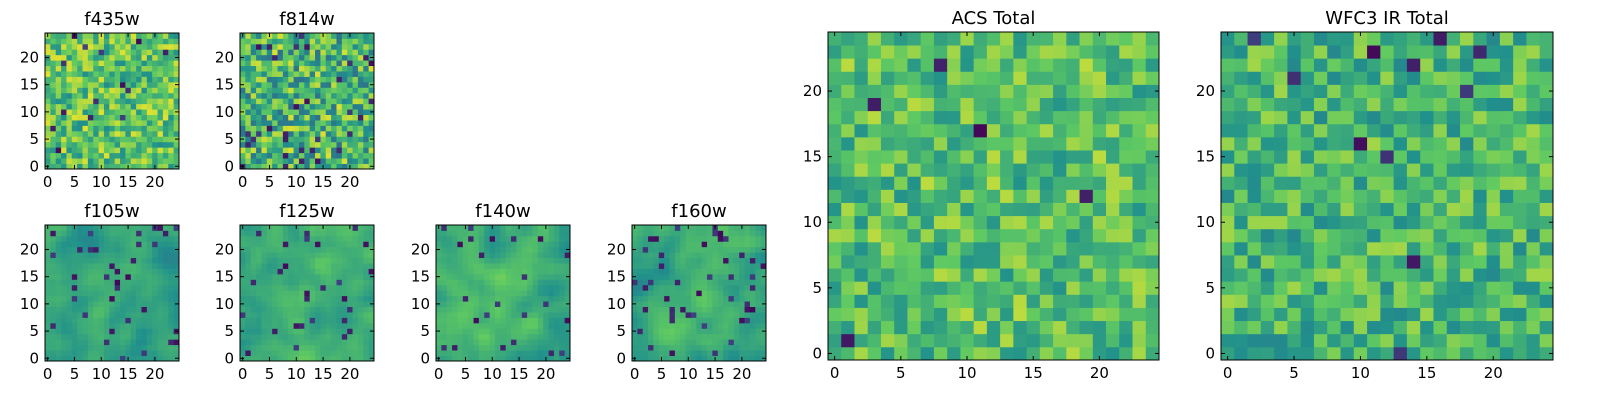 This screenshot has width=1600, height=400. Describe the element at coordinates (101, 182) in the screenshot. I see `x-tick-label: 10` at that location.